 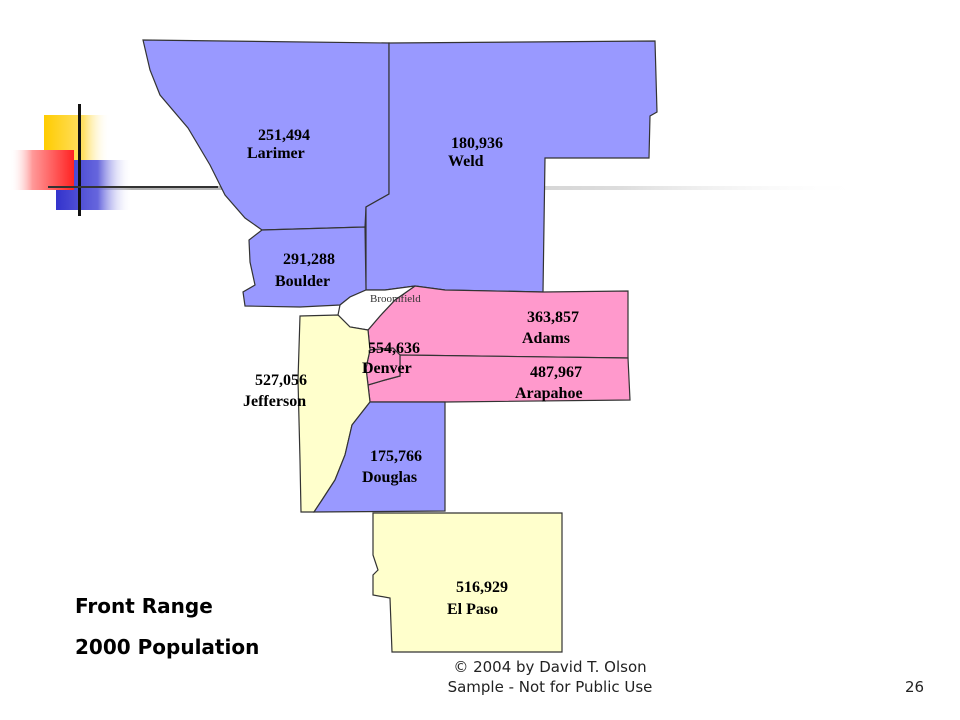 I want to click on county-douglas, so click(x=379, y=457).